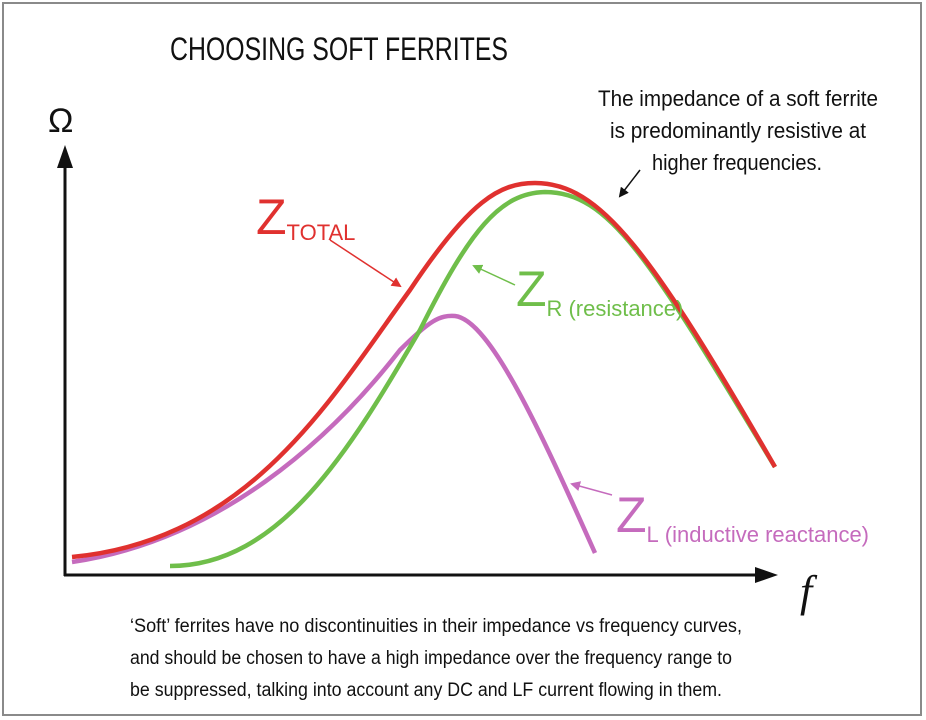  What do you see at coordinates (738, 98) in the screenshot?
I see `note-line: The impedance of a soft ferrite` at bounding box center [738, 98].